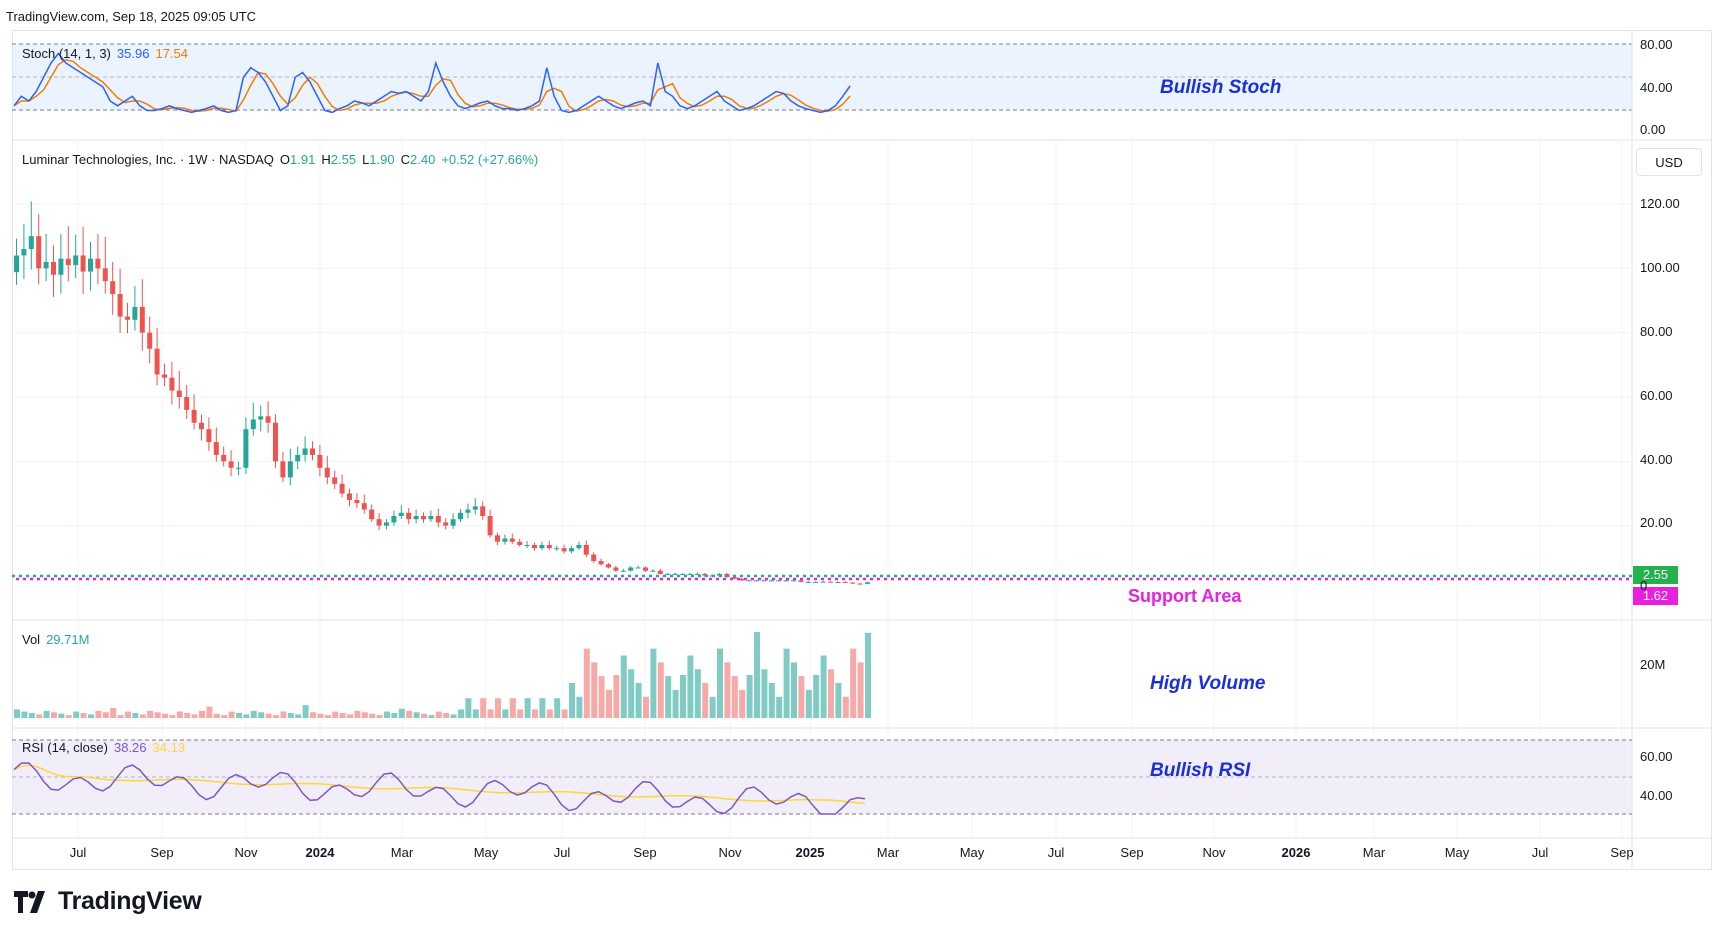 The height and width of the screenshot is (938, 1717). What do you see at coordinates (1457, 852) in the screenshot?
I see `time-axis-tick: May` at bounding box center [1457, 852].